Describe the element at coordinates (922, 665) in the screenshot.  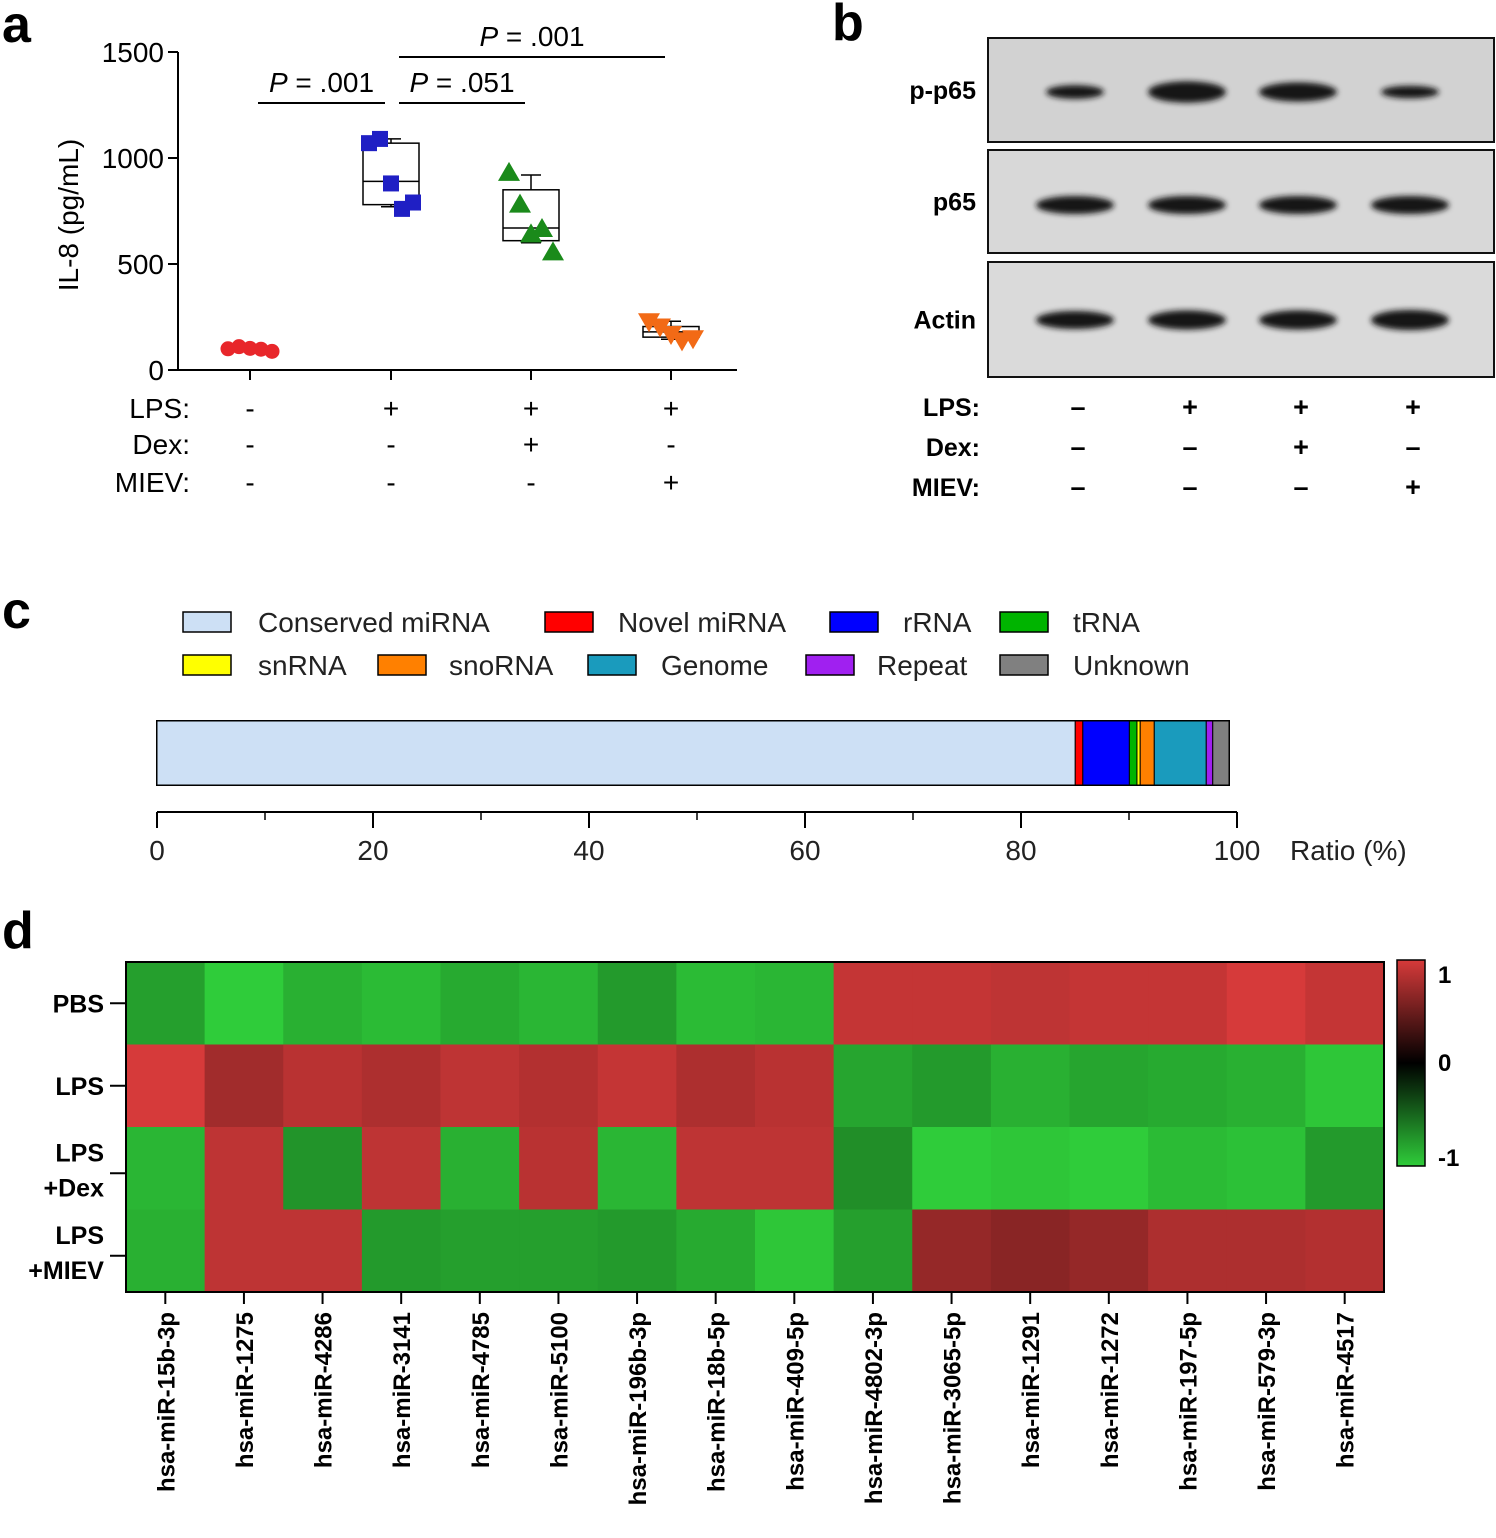
I see `legend-label: Repeat` at that location.